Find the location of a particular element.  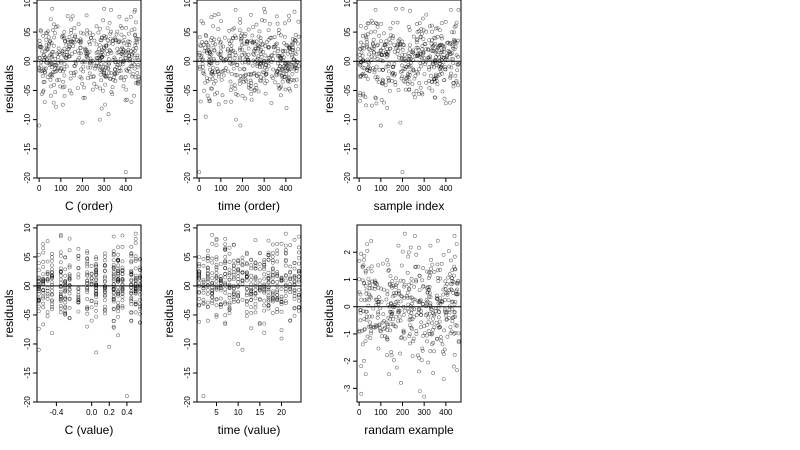

plot-frame is located at coordinates (249, 89).